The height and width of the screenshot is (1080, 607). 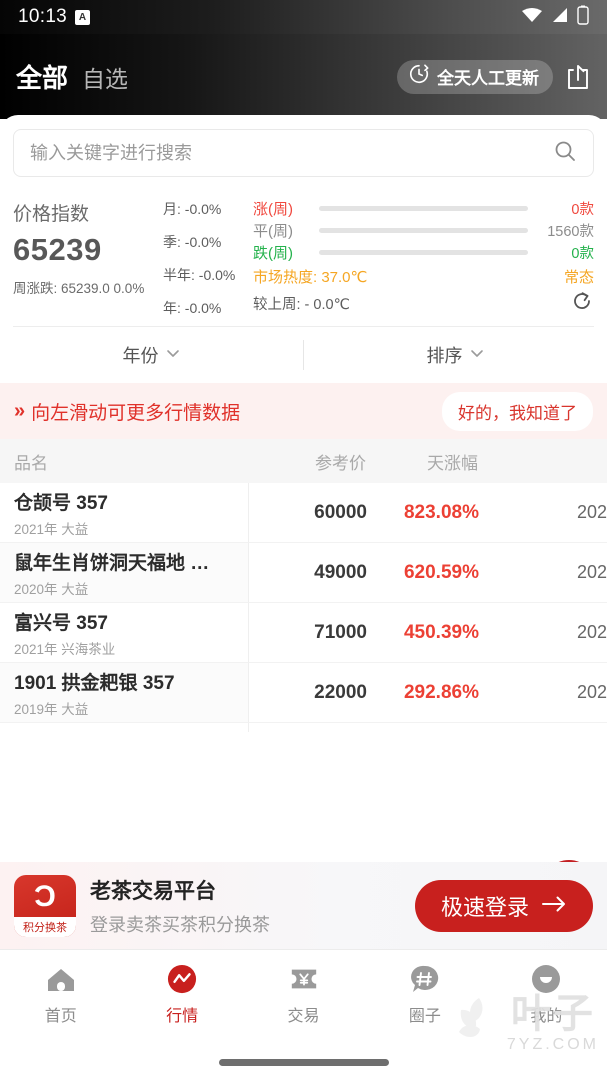 What do you see at coordinates (441, 512) in the screenshot?
I see `cell-change: 823.08%` at bounding box center [441, 512].